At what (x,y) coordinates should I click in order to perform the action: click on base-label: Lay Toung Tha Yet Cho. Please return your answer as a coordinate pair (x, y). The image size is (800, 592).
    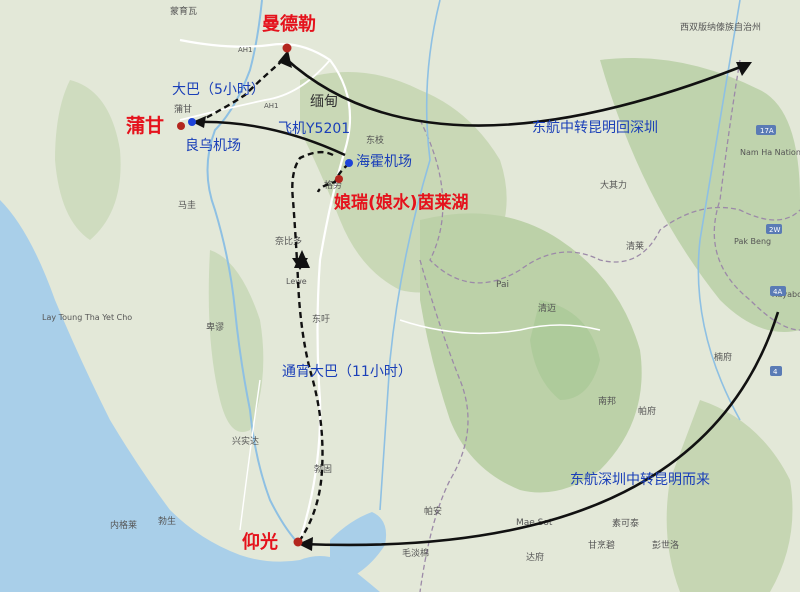
    Looking at the image, I should click on (87, 317).